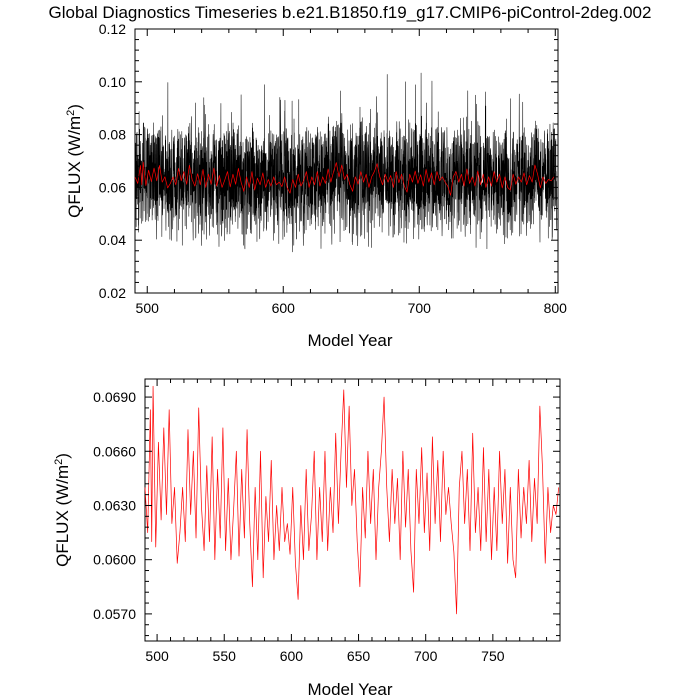  What do you see at coordinates (349, 689) in the screenshot?
I see `bottom-xlabel: Model Year` at bounding box center [349, 689].